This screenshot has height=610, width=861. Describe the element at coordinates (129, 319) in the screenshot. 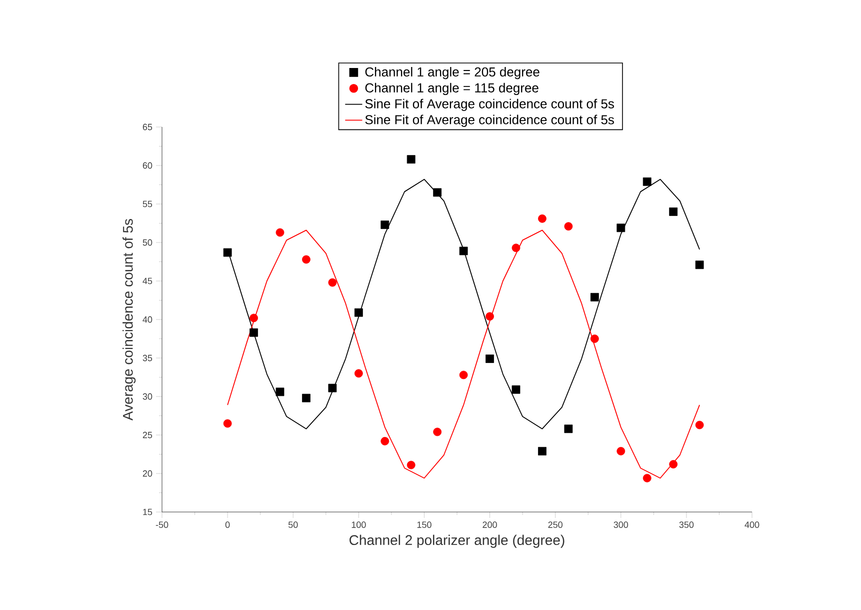

I see `y-axis-title: Average coincidence count of 5s` at that location.